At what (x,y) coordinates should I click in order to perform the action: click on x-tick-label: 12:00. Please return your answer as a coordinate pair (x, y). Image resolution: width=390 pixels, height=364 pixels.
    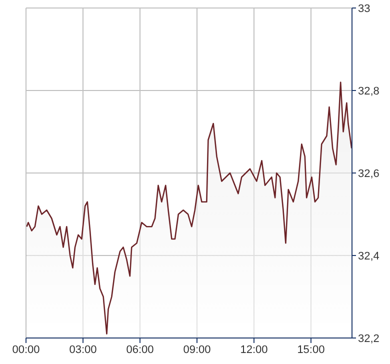
    Looking at the image, I should click on (254, 350).